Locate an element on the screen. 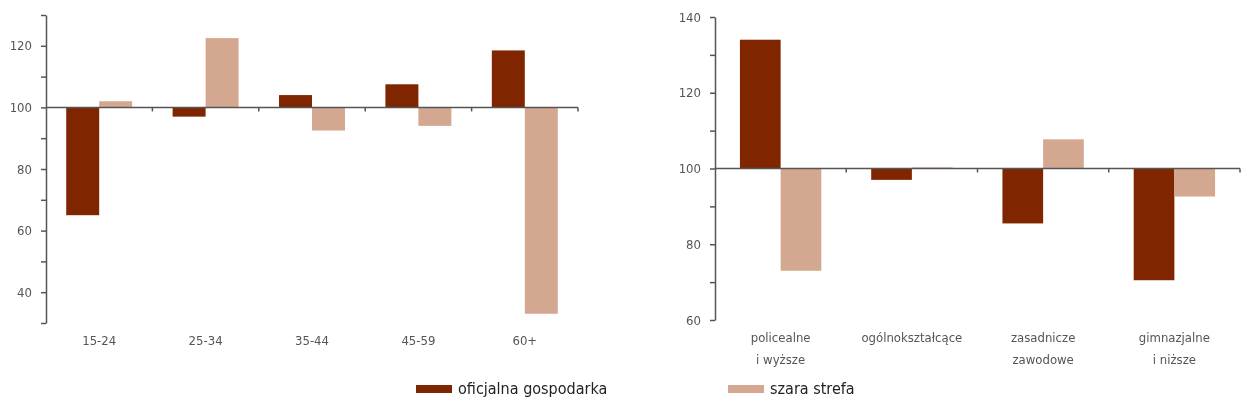 This screenshot has height=405, width=1243. legend-label: oficjalna gospodarka is located at coordinates (533, 388).